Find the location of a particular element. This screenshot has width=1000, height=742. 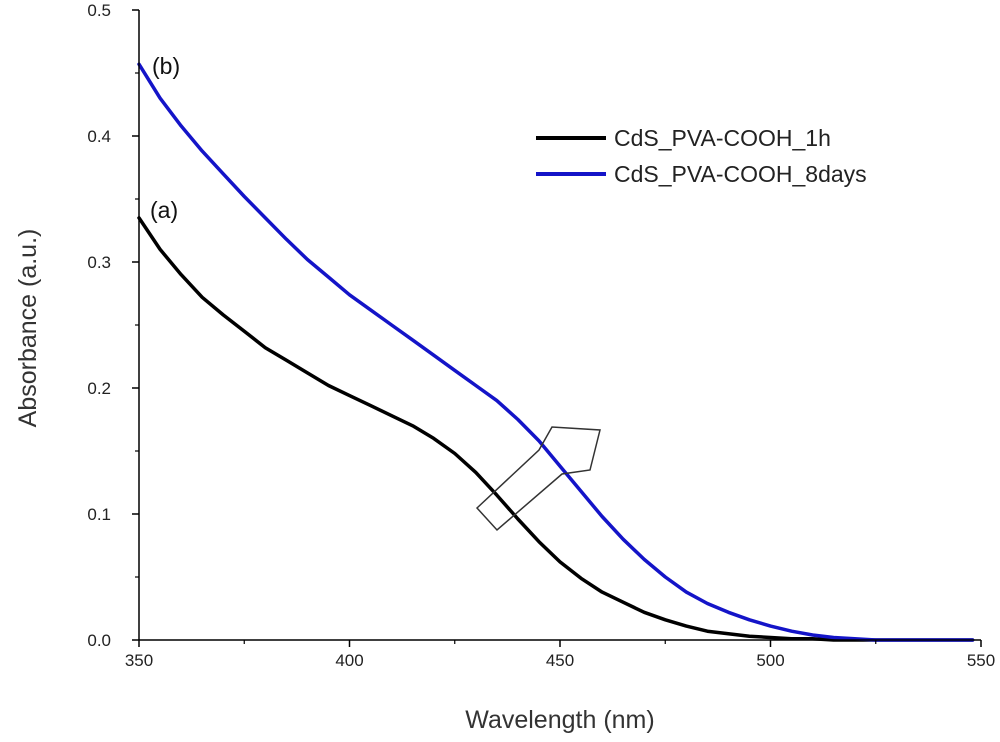

y-tick-label: 0.1 is located at coordinates (99, 514).